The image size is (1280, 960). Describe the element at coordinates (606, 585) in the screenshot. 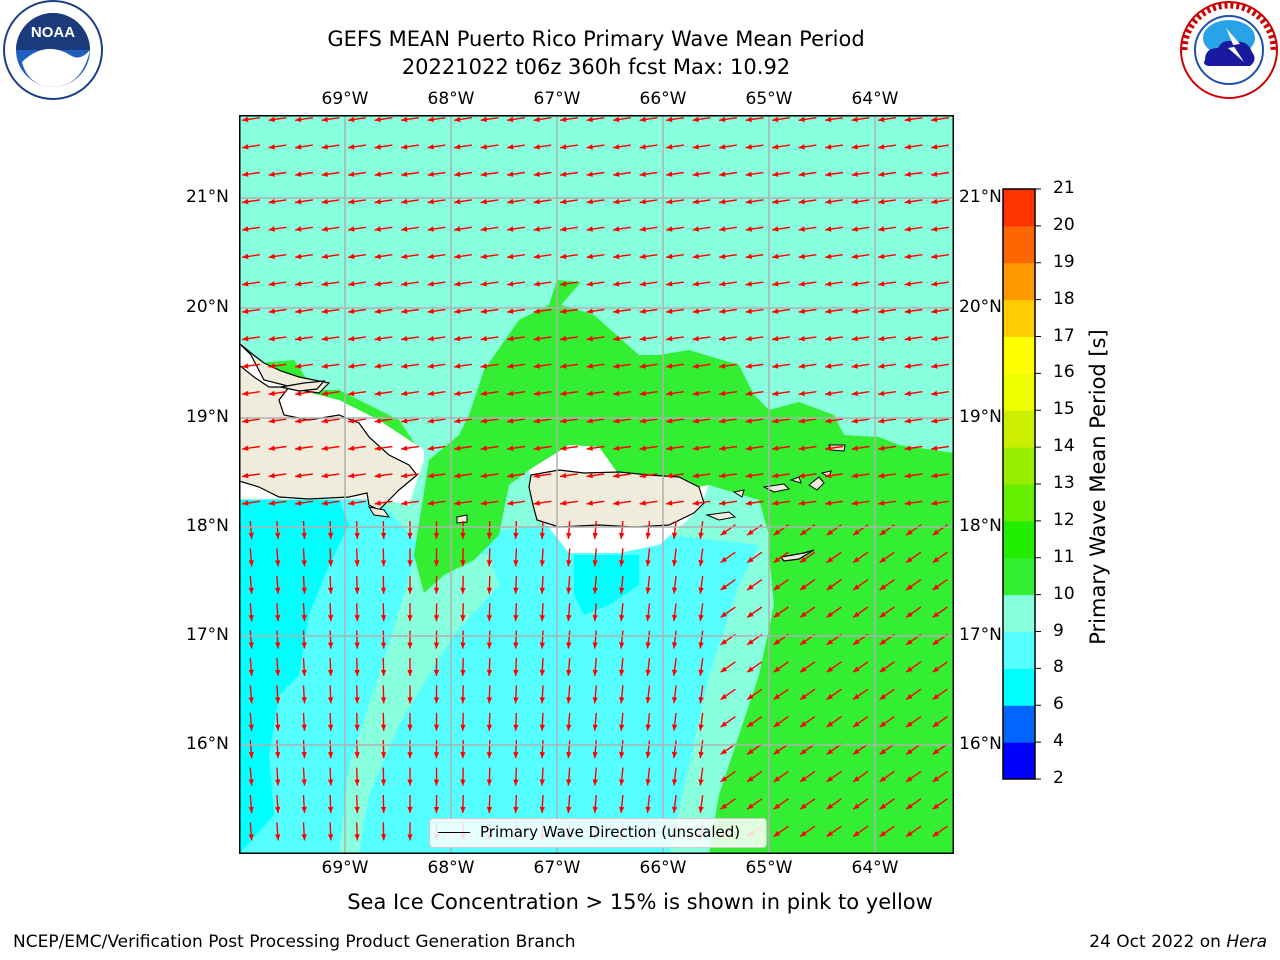

I see `period-6-8-patch` at that location.